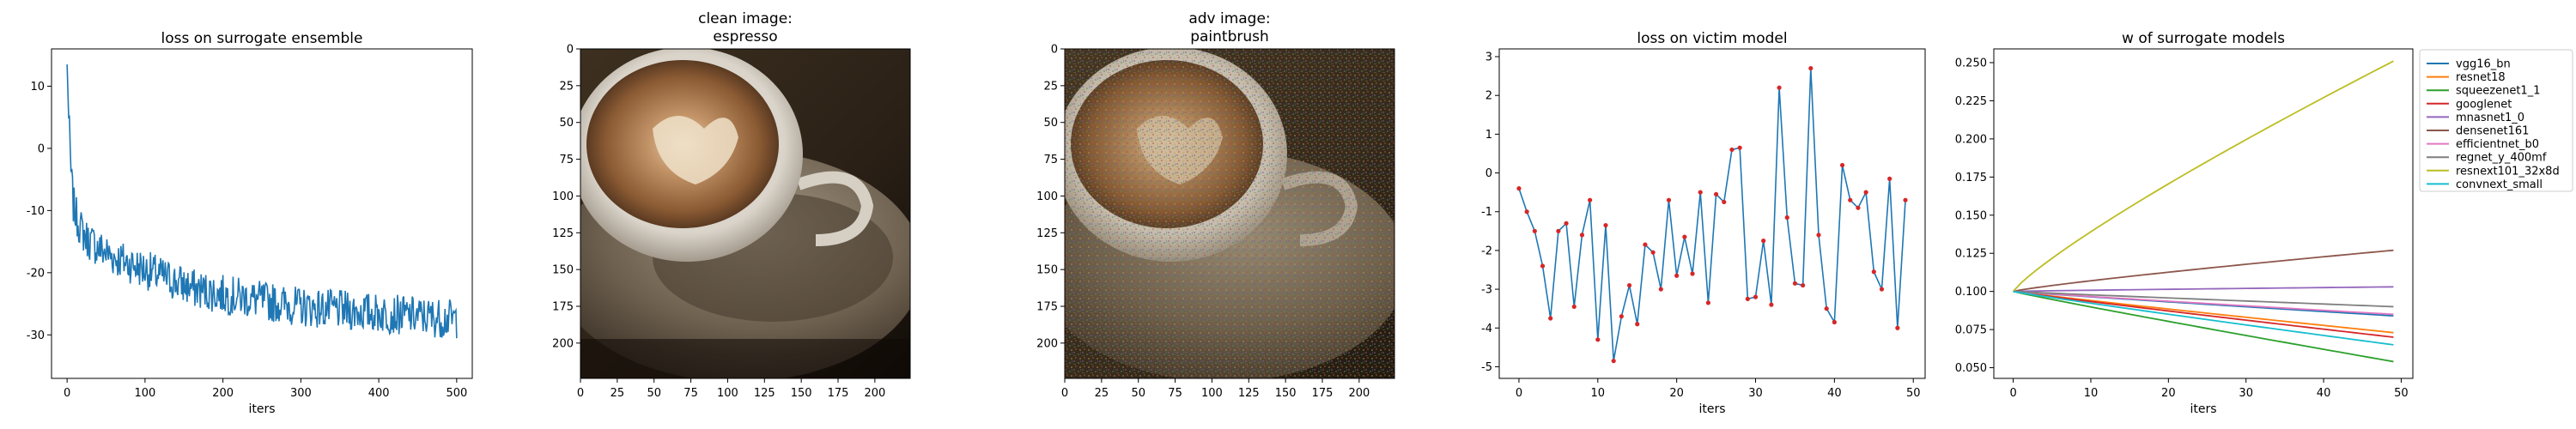 This screenshot has height=429, width=2576. I want to click on panel4-ytick-label: 2, so click(1488, 96).